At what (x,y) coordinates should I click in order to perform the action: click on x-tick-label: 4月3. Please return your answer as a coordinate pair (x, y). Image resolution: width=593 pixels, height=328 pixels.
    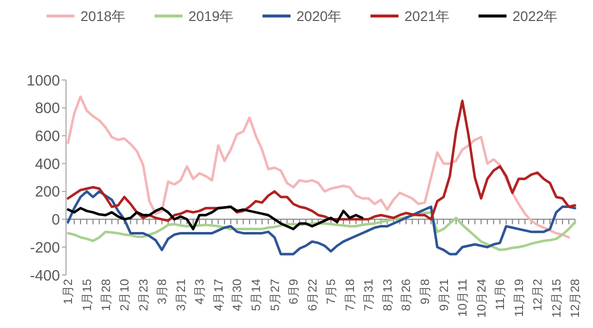
    Looking at the image, I should click on (199, 291).